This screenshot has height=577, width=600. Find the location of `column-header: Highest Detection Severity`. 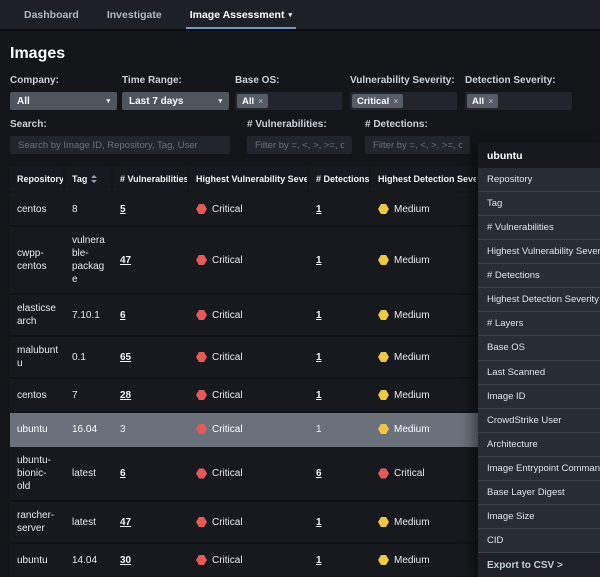

column-header: Highest Detection Severity is located at coordinates (423, 178).